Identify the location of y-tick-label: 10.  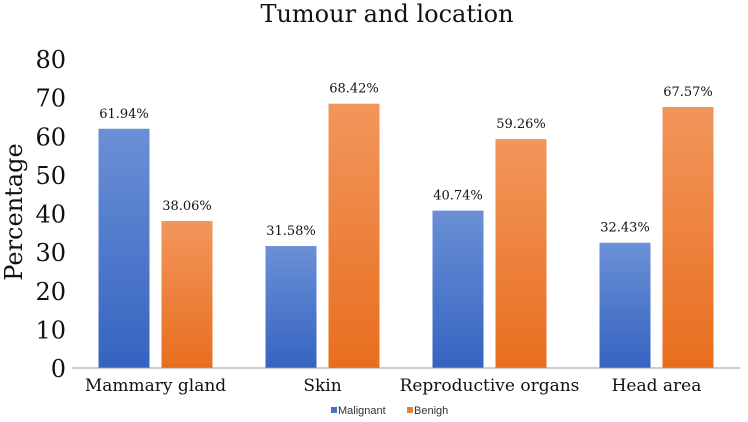
(50, 330).